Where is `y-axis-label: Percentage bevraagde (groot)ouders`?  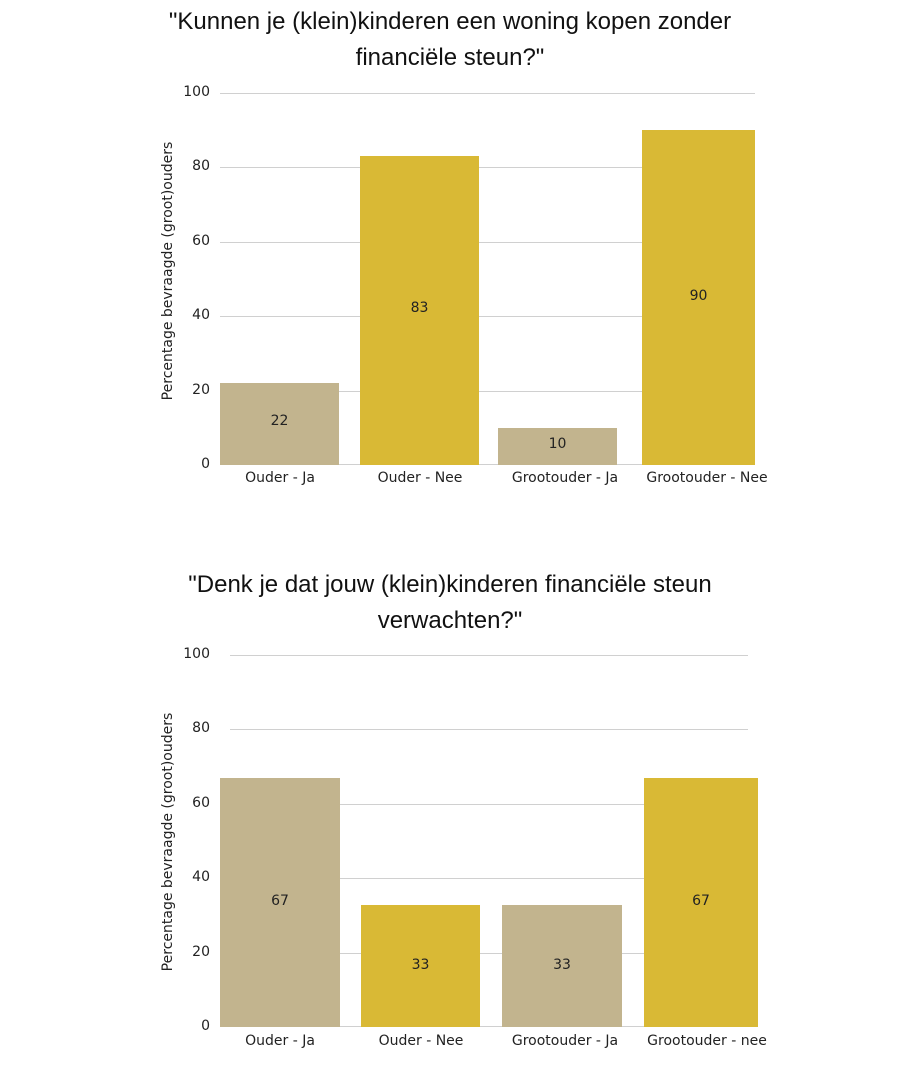
y-axis-label: Percentage bevraagde (groot)ouders is located at coordinates (168, 842).